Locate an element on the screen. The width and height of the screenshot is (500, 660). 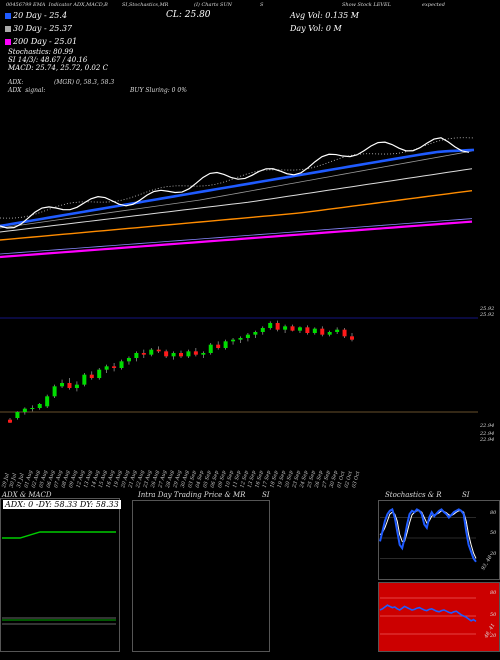
date-tick-label: 17 Sep is located at coordinates (267, 478).